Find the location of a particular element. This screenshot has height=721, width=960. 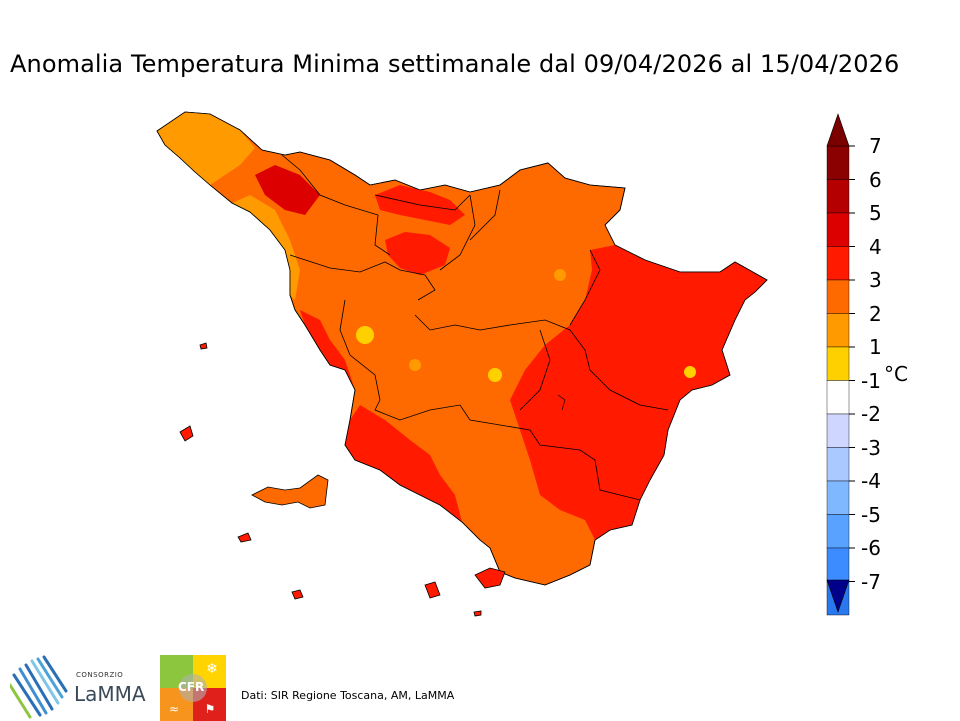

promontory-argentario is located at coordinates (490, 578).